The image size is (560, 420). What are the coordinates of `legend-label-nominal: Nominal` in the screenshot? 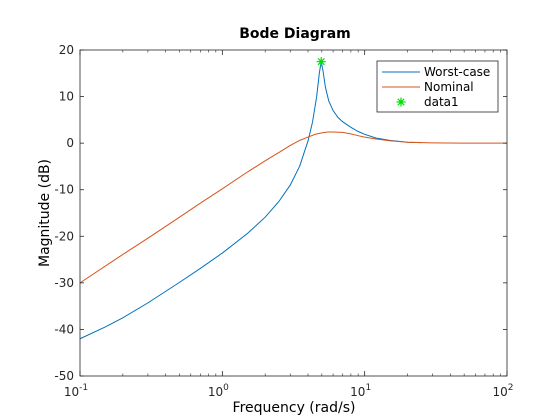 It's located at (449, 87).